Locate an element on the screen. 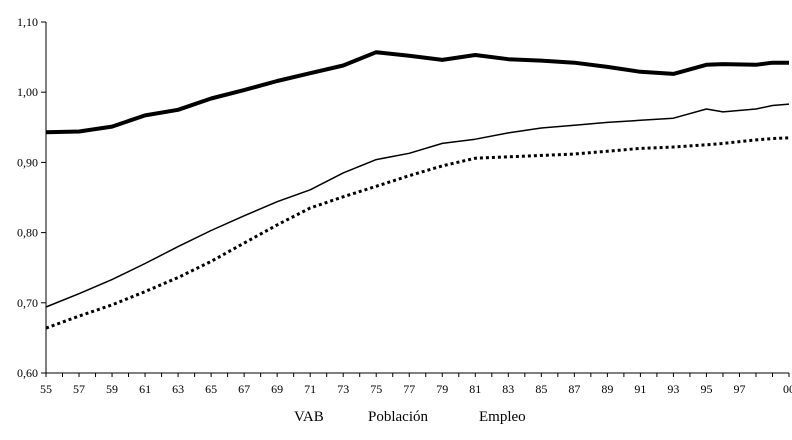 This screenshot has height=440, width=792. y-tick-label: 0,60 is located at coordinates (27, 373).